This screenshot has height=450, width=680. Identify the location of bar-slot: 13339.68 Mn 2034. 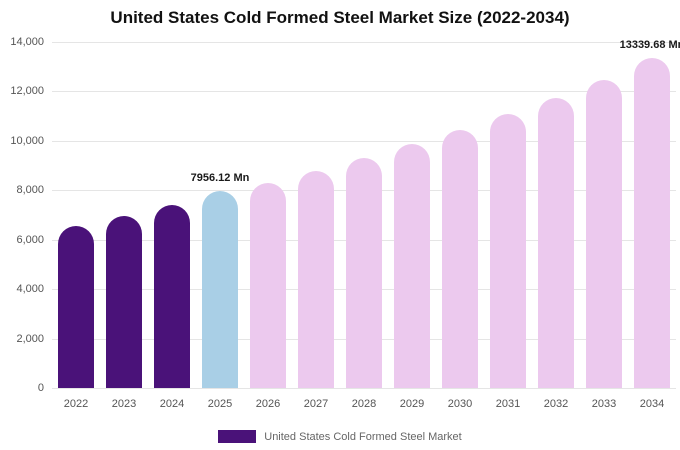
(650, 224).